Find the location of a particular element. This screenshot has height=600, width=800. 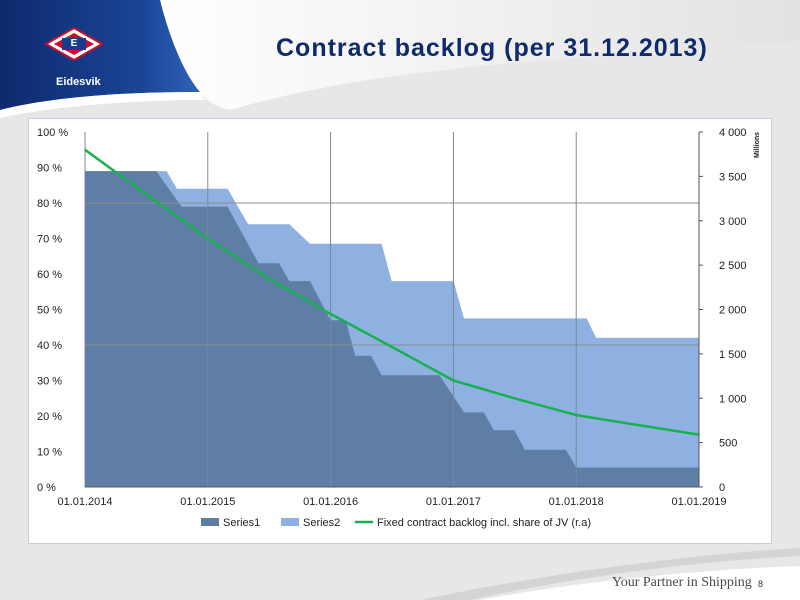

footer-tagline: Your Partner in Shipping is located at coordinates (682, 582).